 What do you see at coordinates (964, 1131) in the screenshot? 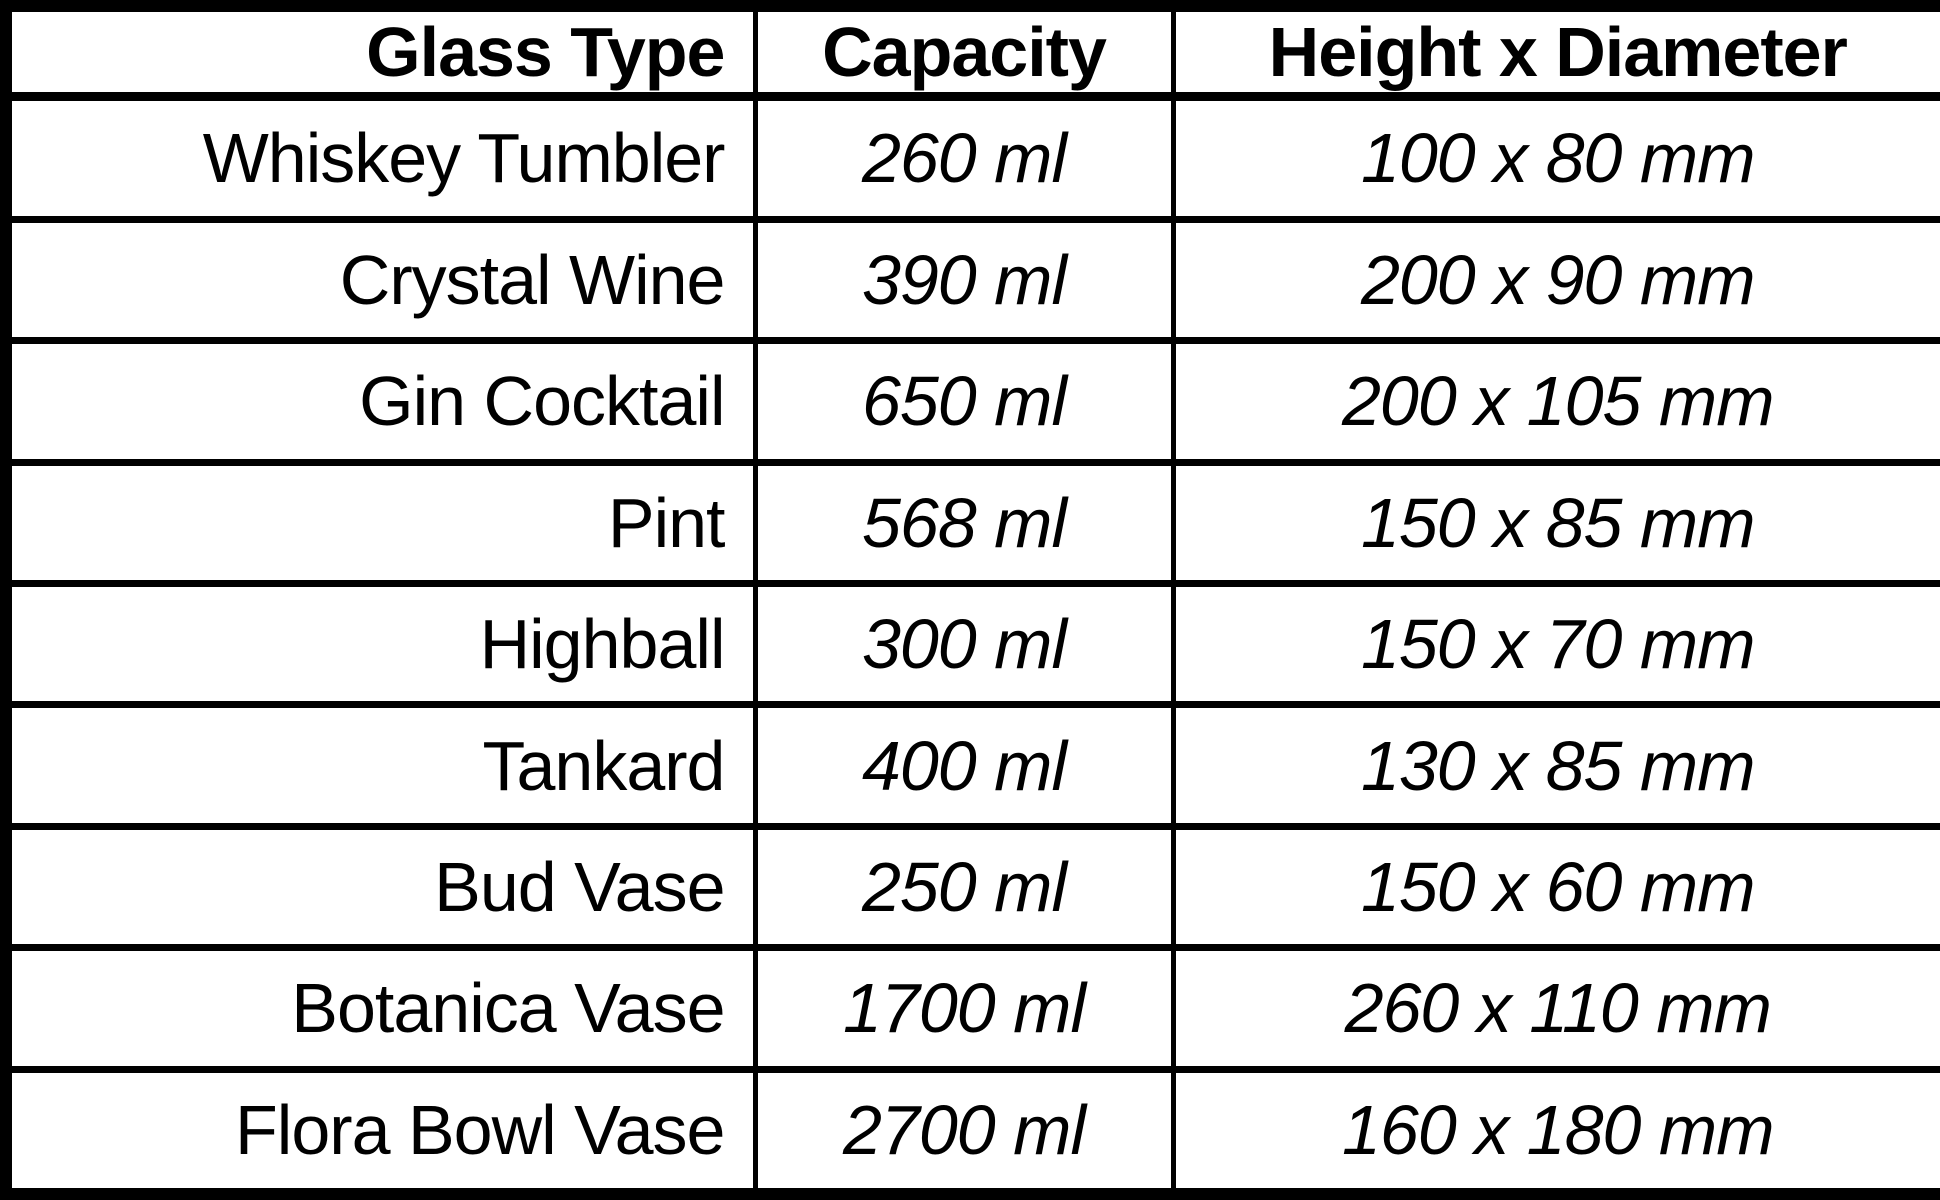
I see `cell-capacity: 2700 ml` at bounding box center [964, 1131].